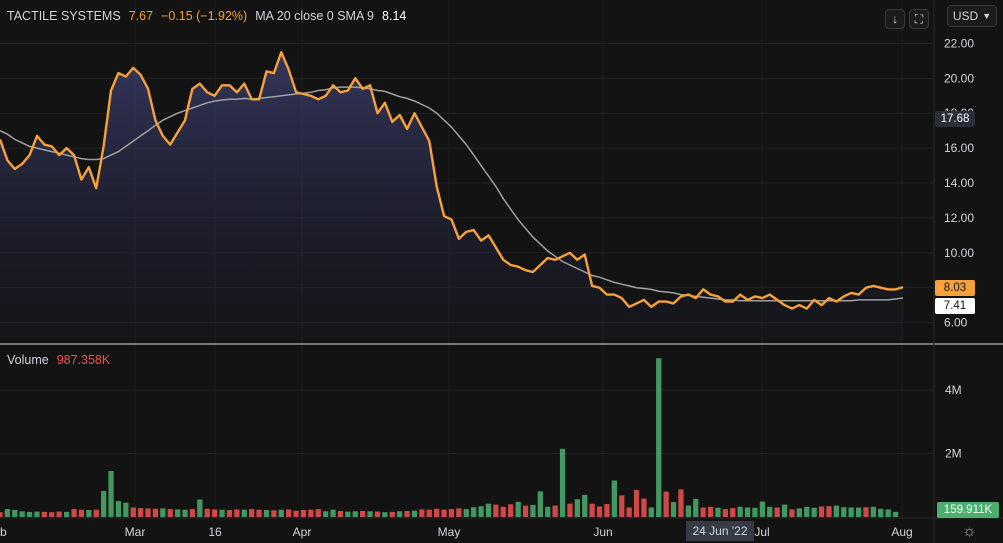 The image size is (1003, 543). I want to click on time-axis-labels: b Mar 16 Apr May Jun Jul Aug, so click(456, 532).